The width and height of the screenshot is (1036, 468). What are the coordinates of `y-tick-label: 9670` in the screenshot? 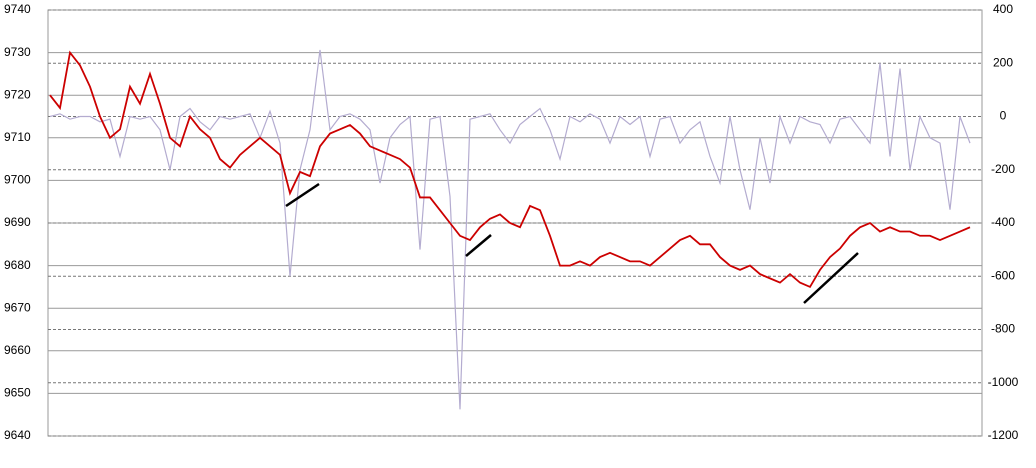 It's located at (17, 307).